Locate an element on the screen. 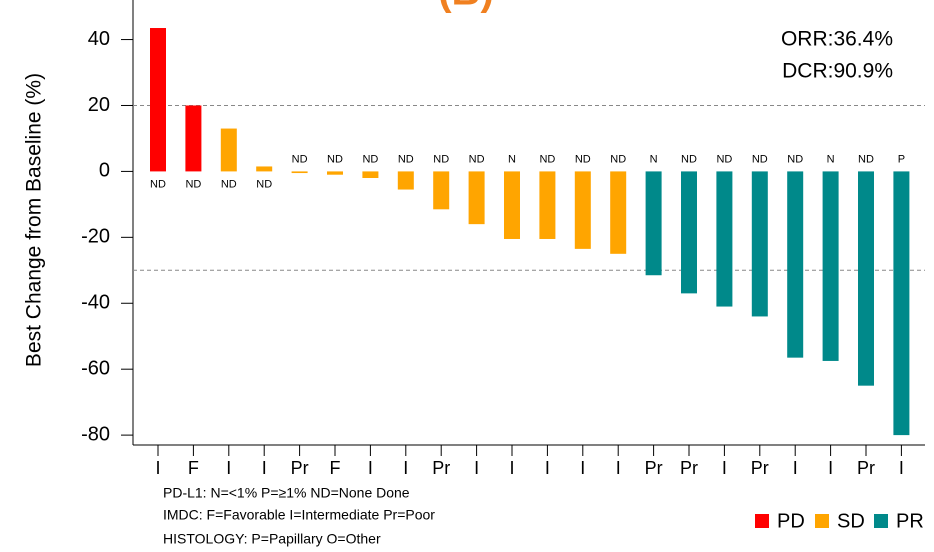 The width and height of the screenshot is (934, 552). y-tick-label: -60 is located at coordinates (95, 368).